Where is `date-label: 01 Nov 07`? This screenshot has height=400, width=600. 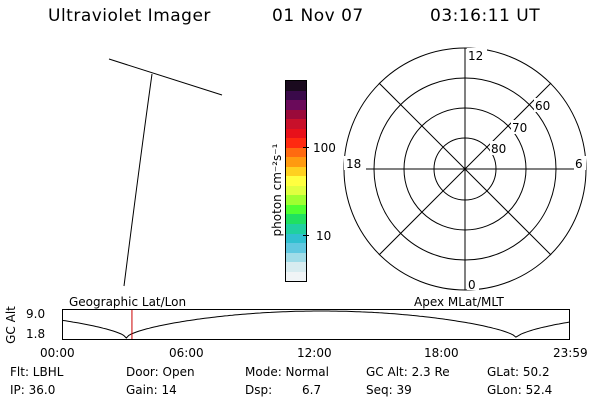
date-label: 01 Nov 07 is located at coordinates (318, 16).